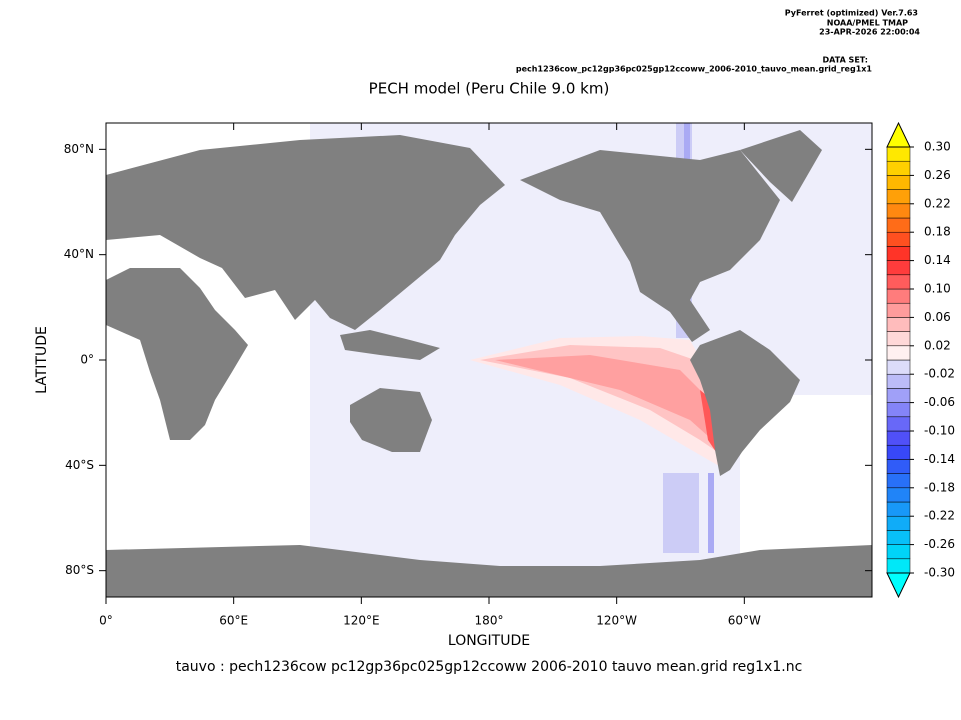 This screenshot has height=720, width=961. What do you see at coordinates (869, 32) in the screenshot?
I see `date: 23-APR-2026 22:00:04` at bounding box center [869, 32].